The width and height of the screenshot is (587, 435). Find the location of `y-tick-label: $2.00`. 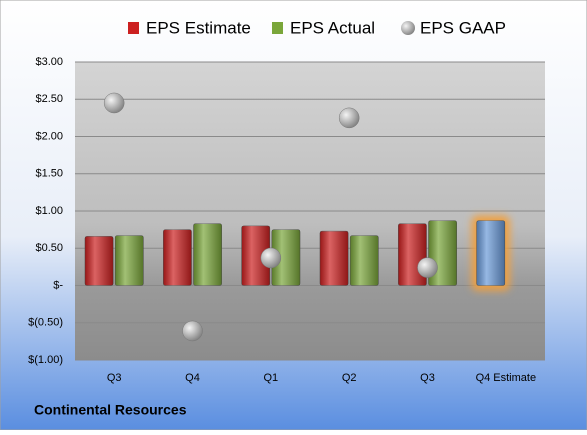

y-tick-label: $2.00 is located at coordinates (49, 136).